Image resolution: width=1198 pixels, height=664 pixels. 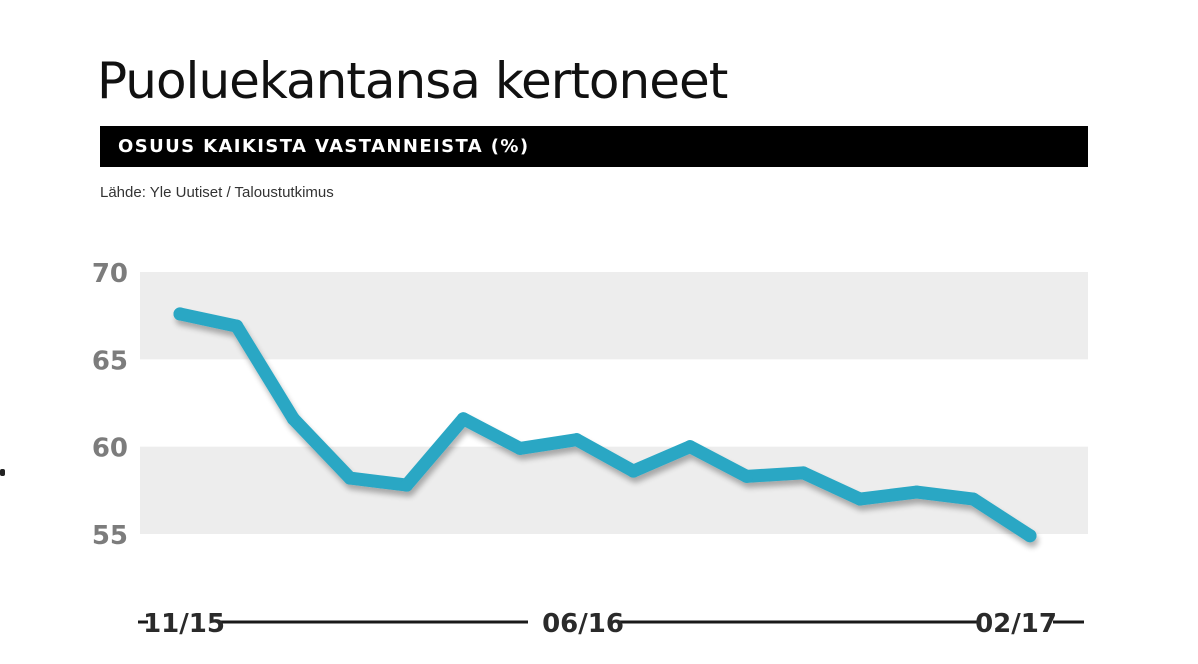 What do you see at coordinates (1016, 624) in the screenshot?
I see `x-tick-label: 02/17` at bounding box center [1016, 624].